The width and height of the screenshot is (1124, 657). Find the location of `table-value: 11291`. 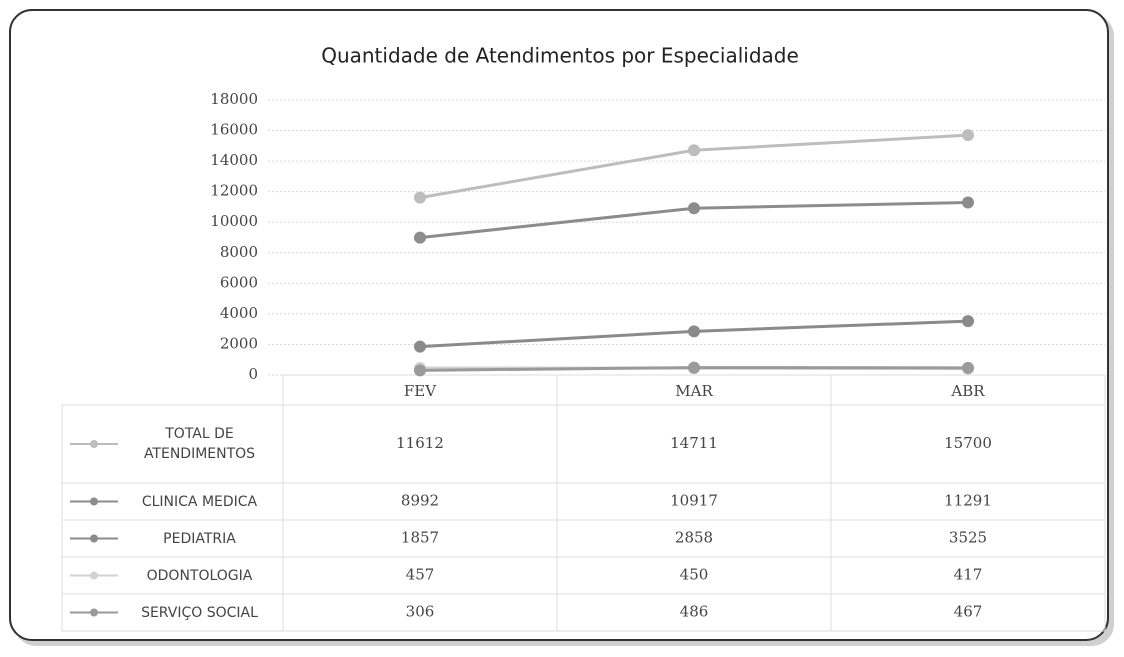

table-value: 11291 is located at coordinates (968, 501).